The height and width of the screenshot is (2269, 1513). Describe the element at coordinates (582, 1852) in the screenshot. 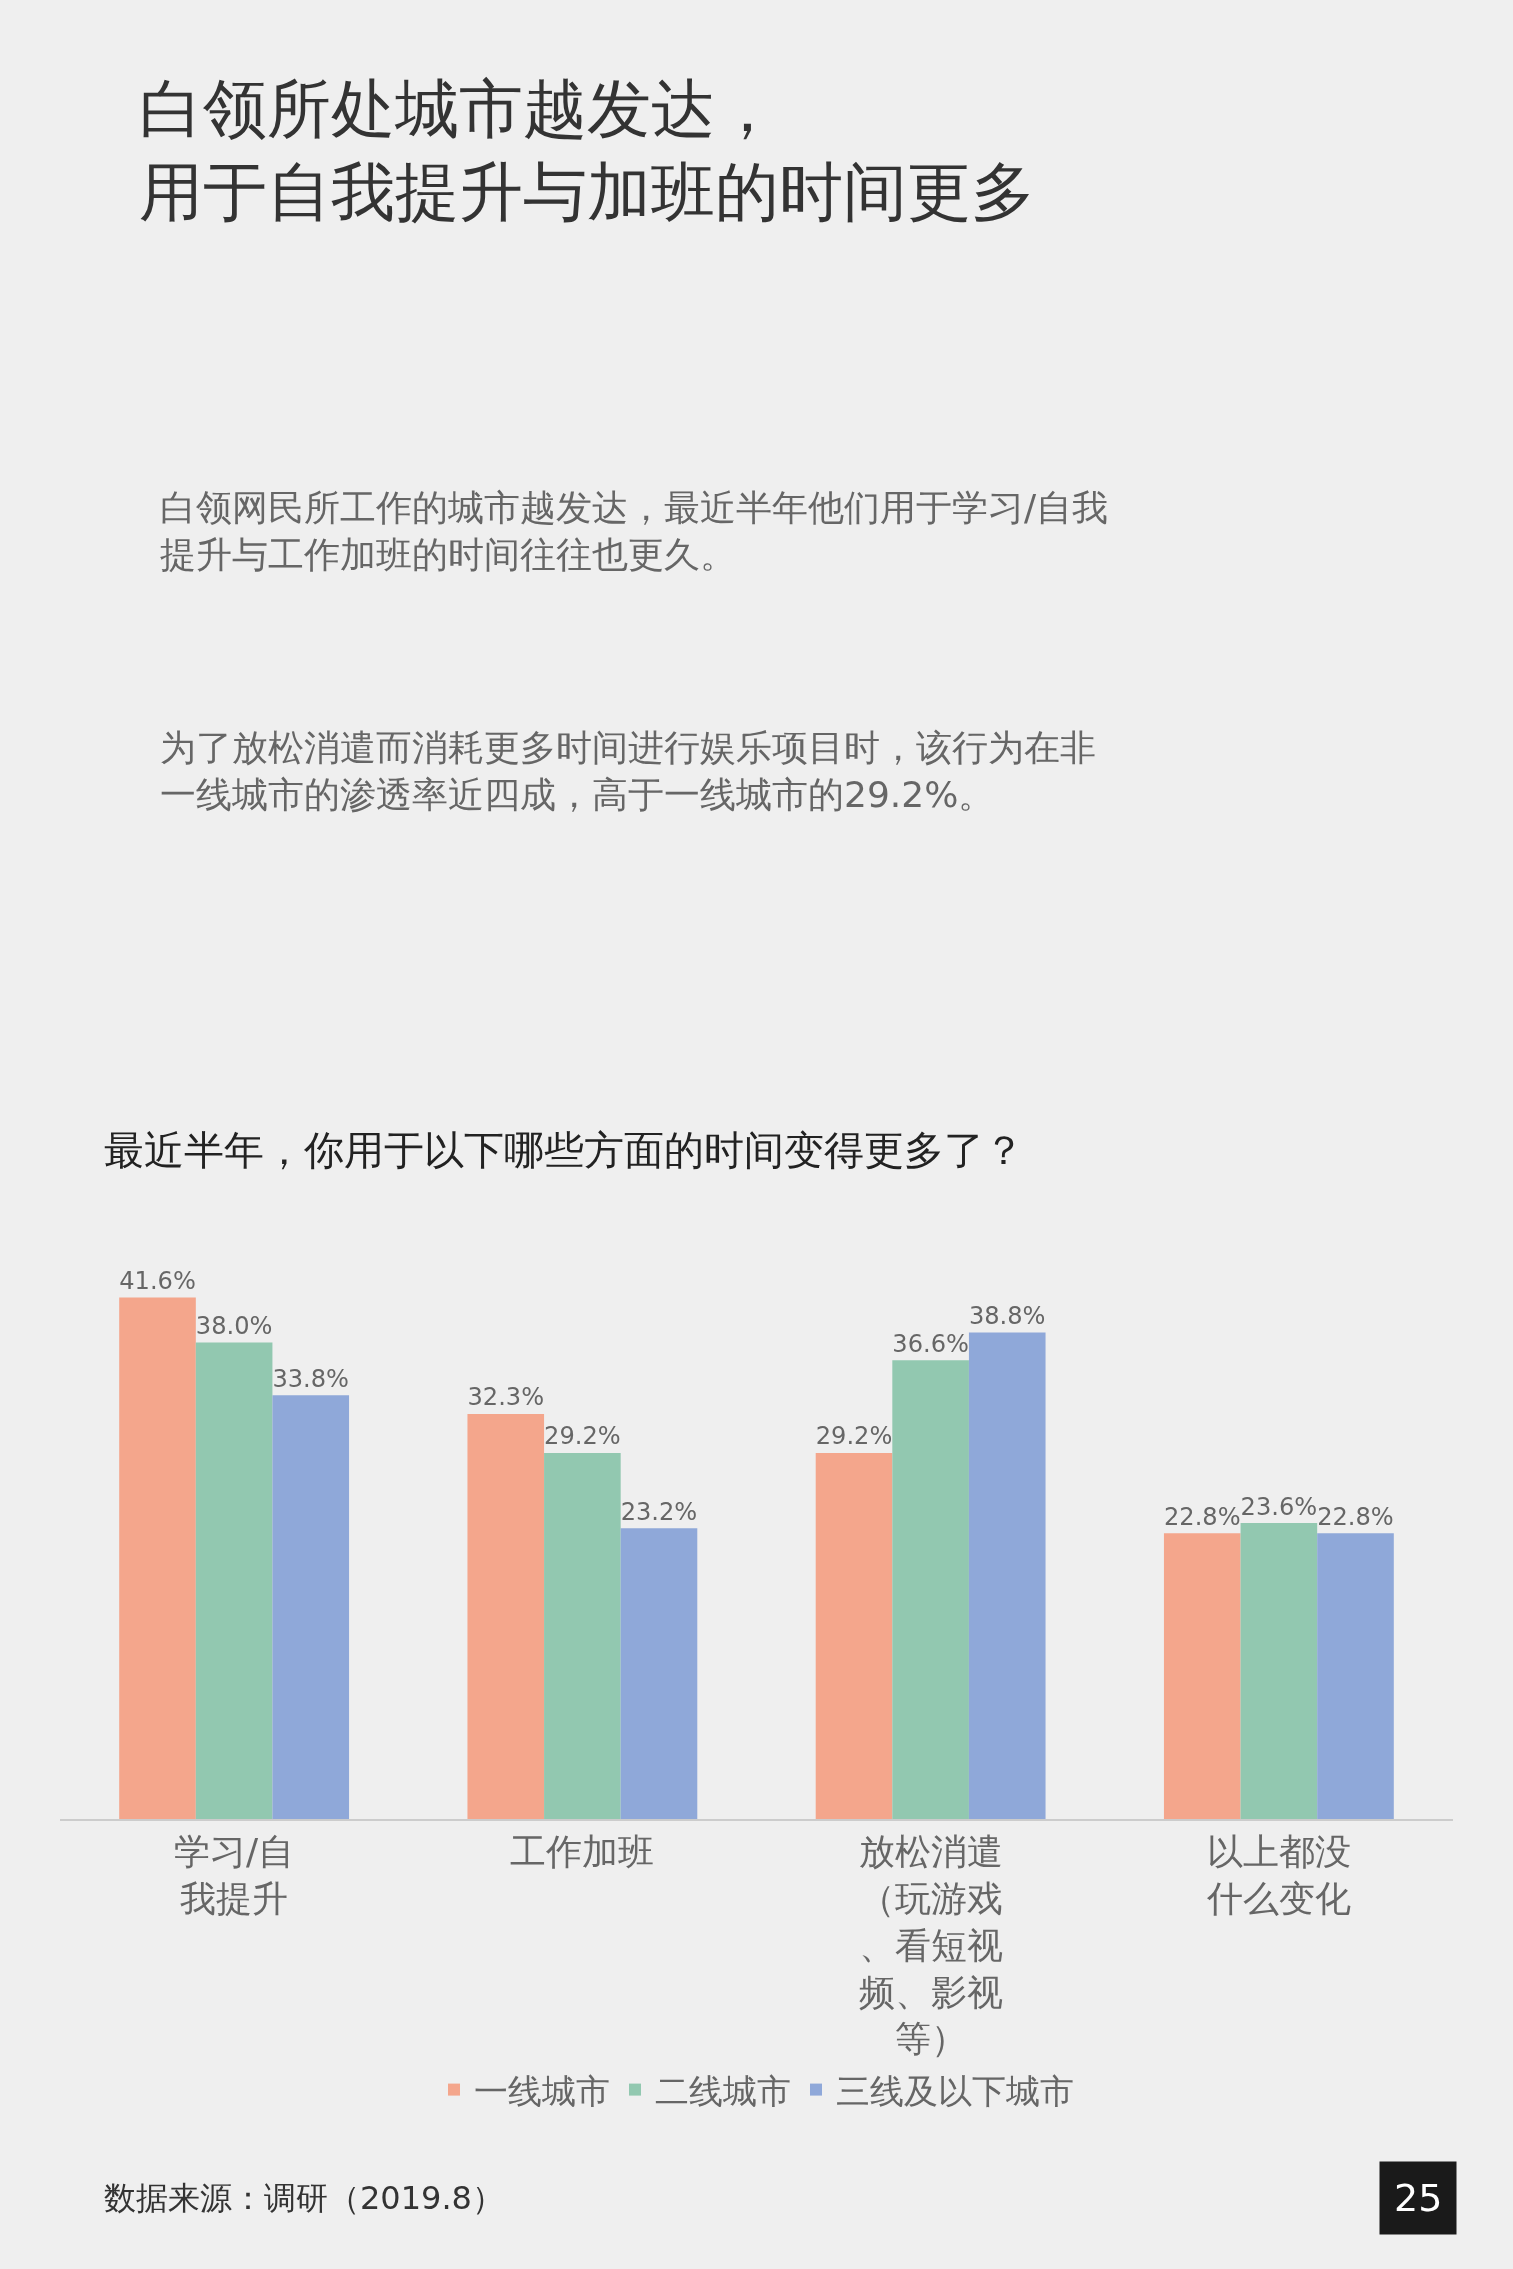

I see `x-tick-label: 工作加班` at that location.